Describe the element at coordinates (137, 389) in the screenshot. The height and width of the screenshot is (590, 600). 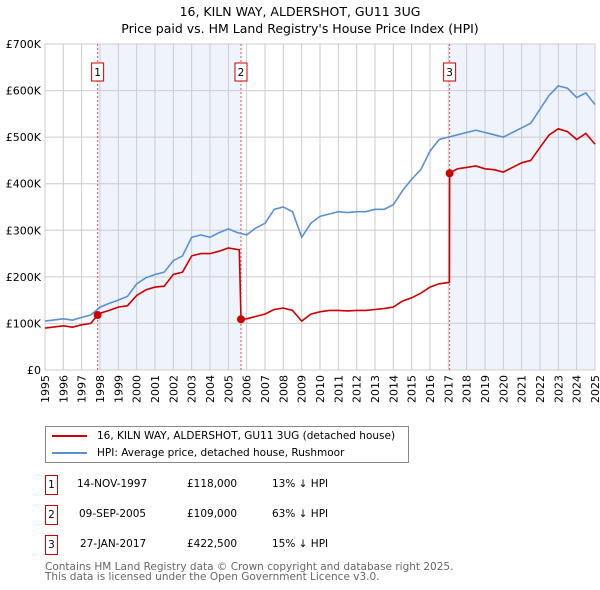
I see `x-tick-label: 2000` at that location.